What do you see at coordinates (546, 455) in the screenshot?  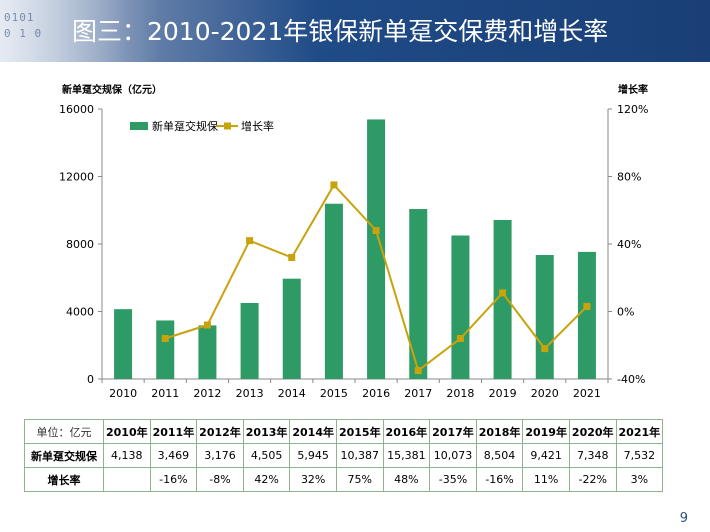 I see `table-cell-premium: 9,421` at bounding box center [546, 455].